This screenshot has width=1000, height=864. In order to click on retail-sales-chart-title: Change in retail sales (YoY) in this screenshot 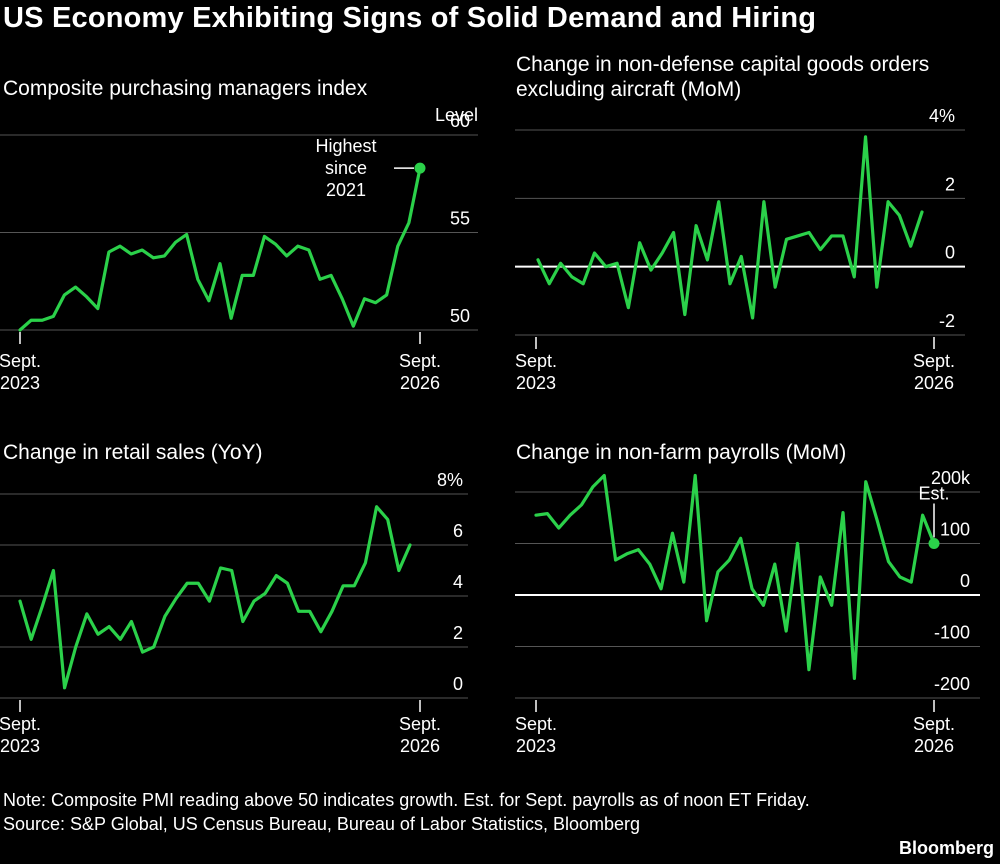, I will do `click(133, 452)`.